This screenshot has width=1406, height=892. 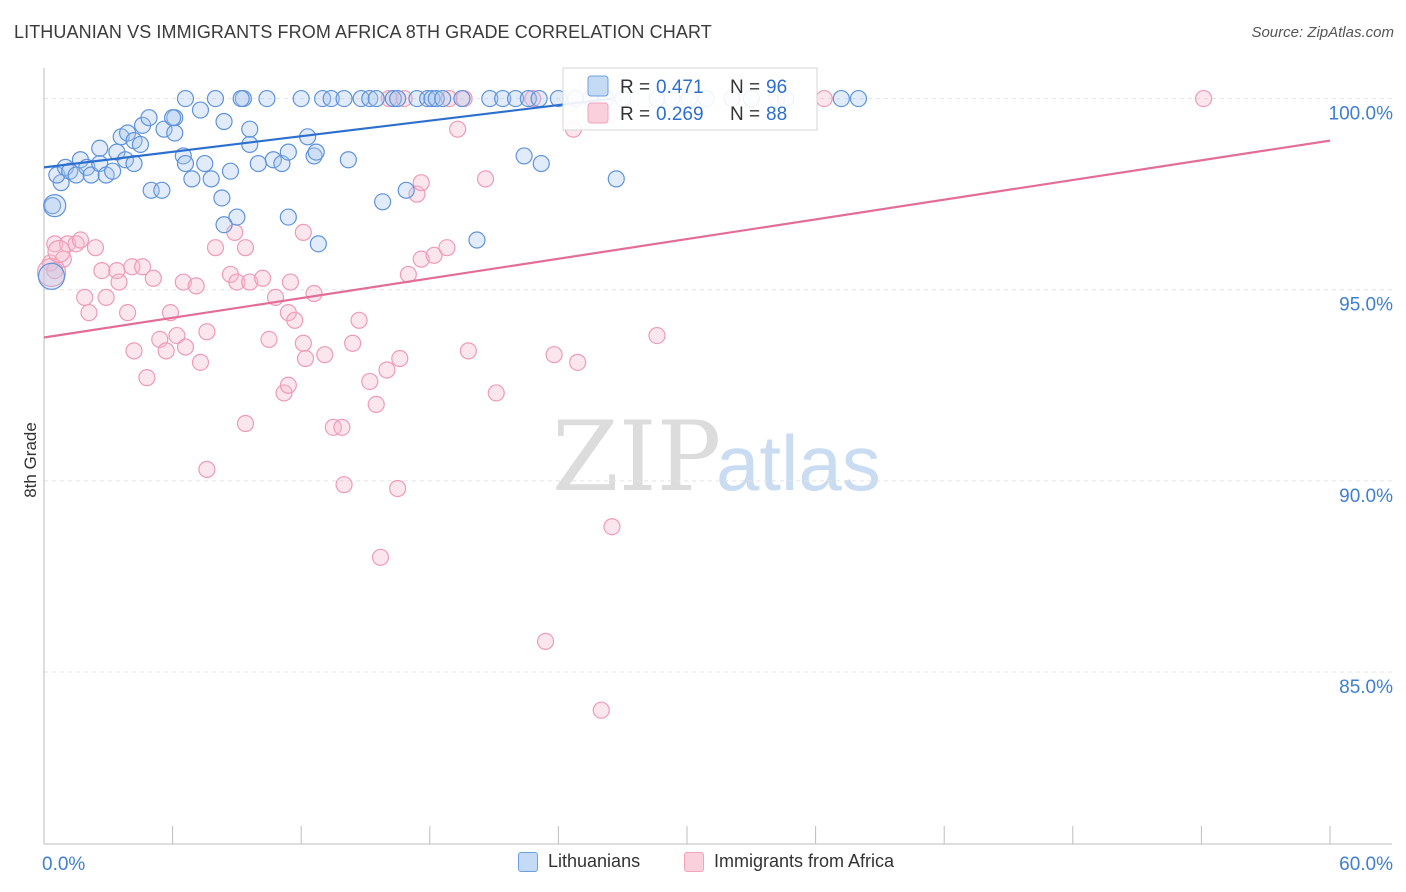 I want to click on watermark-zip: ZIP, so click(x=636, y=457).